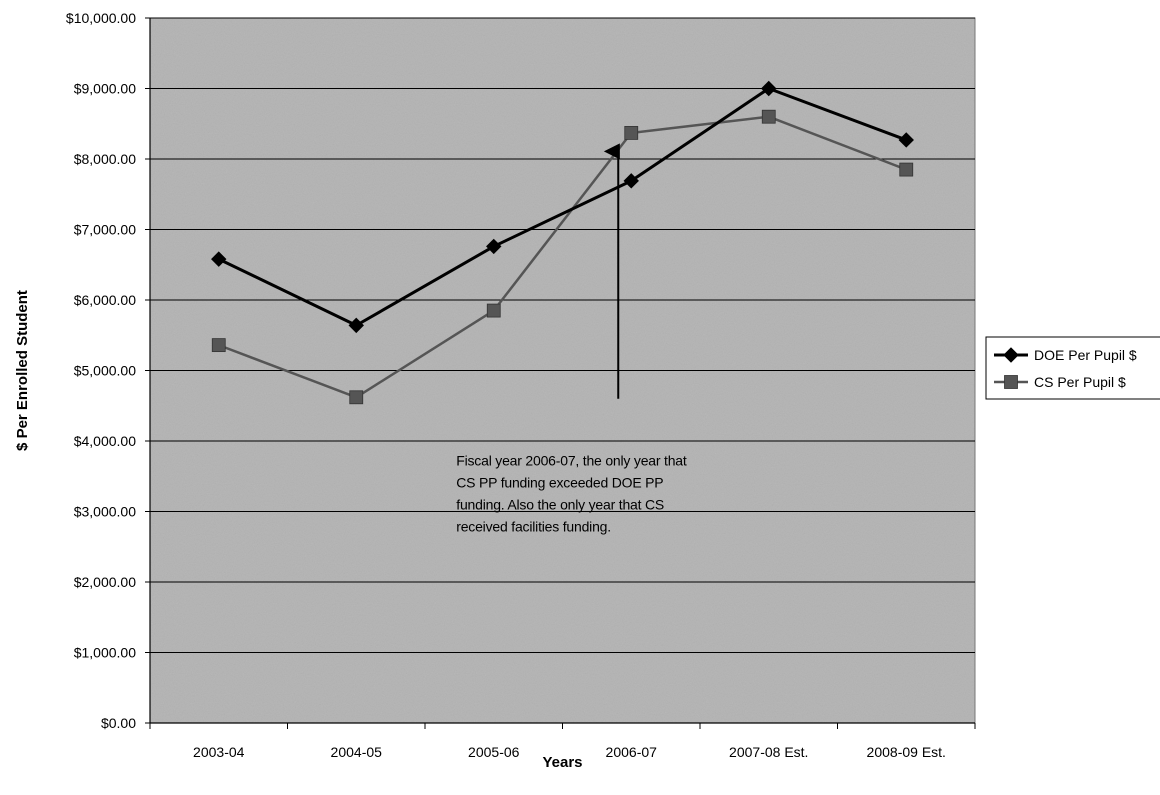 The height and width of the screenshot is (795, 1160). What do you see at coordinates (105, 653) in the screenshot?
I see `y-tick-label: $1,000.00` at bounding box center [105, 653].